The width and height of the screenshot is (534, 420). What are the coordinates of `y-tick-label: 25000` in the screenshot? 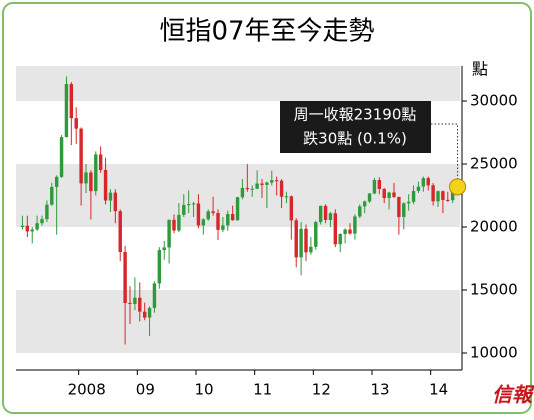 It's located at (494, 164).